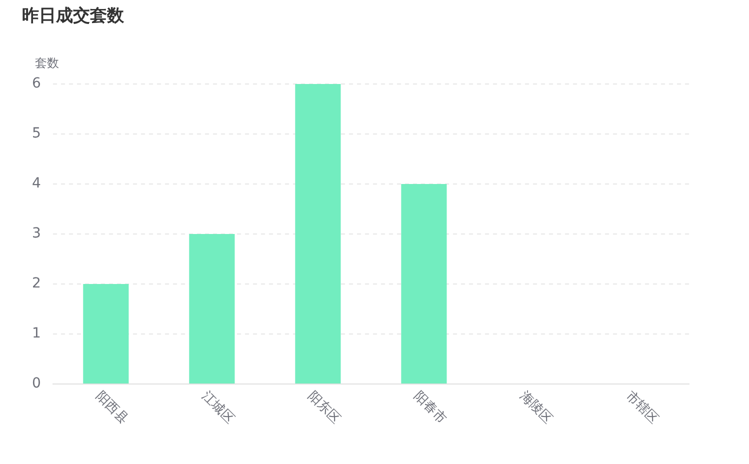 Image resolution: width=749 pixels, height=464 pixels. What do you see at coordinates (36, 234) in the screenshot?
I see `y-tick-label: 3` at bounding box center [36, 234].